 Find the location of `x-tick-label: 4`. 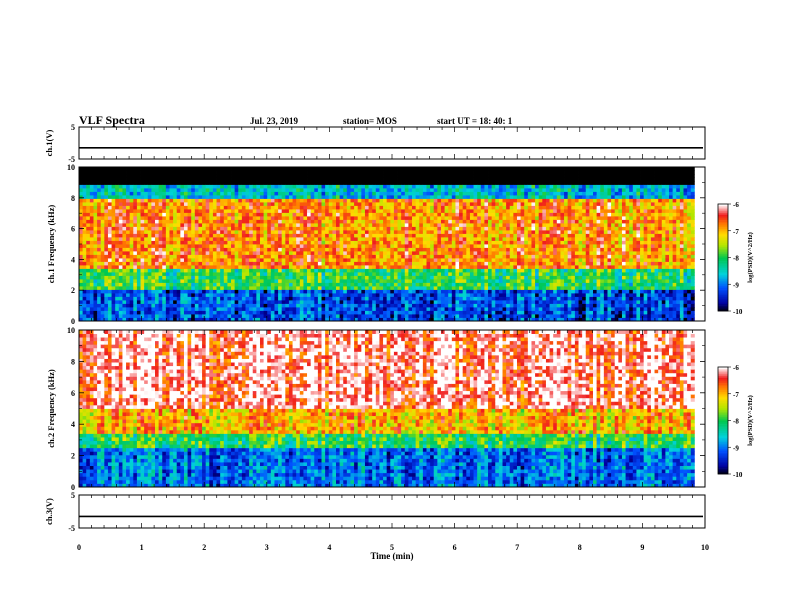

x-tick-label: 4 is located at coordinates (329, 547).